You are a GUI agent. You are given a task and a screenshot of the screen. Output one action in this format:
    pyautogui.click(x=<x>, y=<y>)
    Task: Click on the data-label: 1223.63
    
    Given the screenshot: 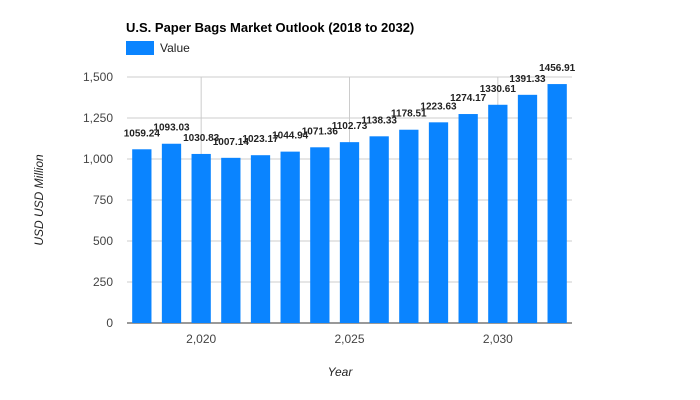 What is the action you would take?
    pyautogui.click(x=438, y=106)
    